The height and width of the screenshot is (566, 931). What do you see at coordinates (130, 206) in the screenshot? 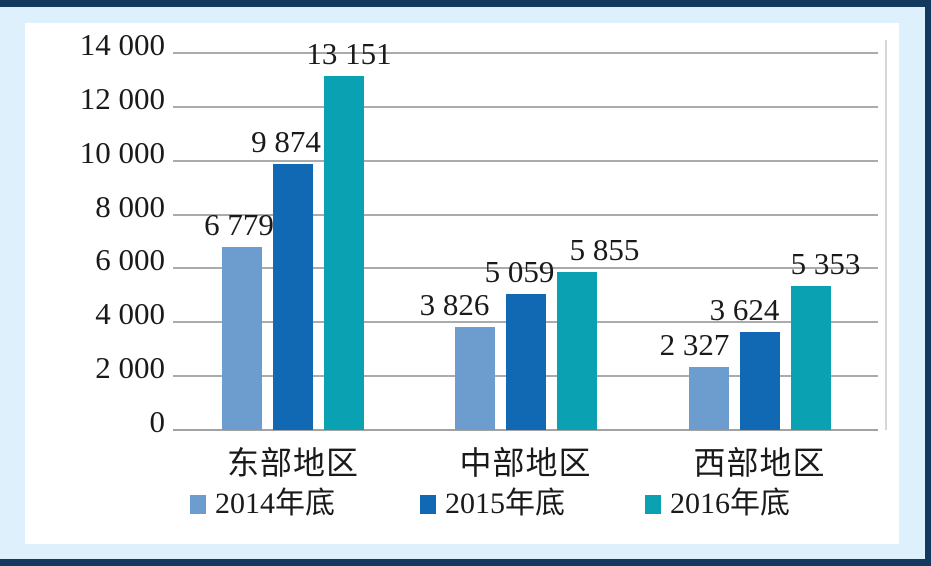
I see `y-axis-tick-label: 8 000` at bounding box center [130, 206].